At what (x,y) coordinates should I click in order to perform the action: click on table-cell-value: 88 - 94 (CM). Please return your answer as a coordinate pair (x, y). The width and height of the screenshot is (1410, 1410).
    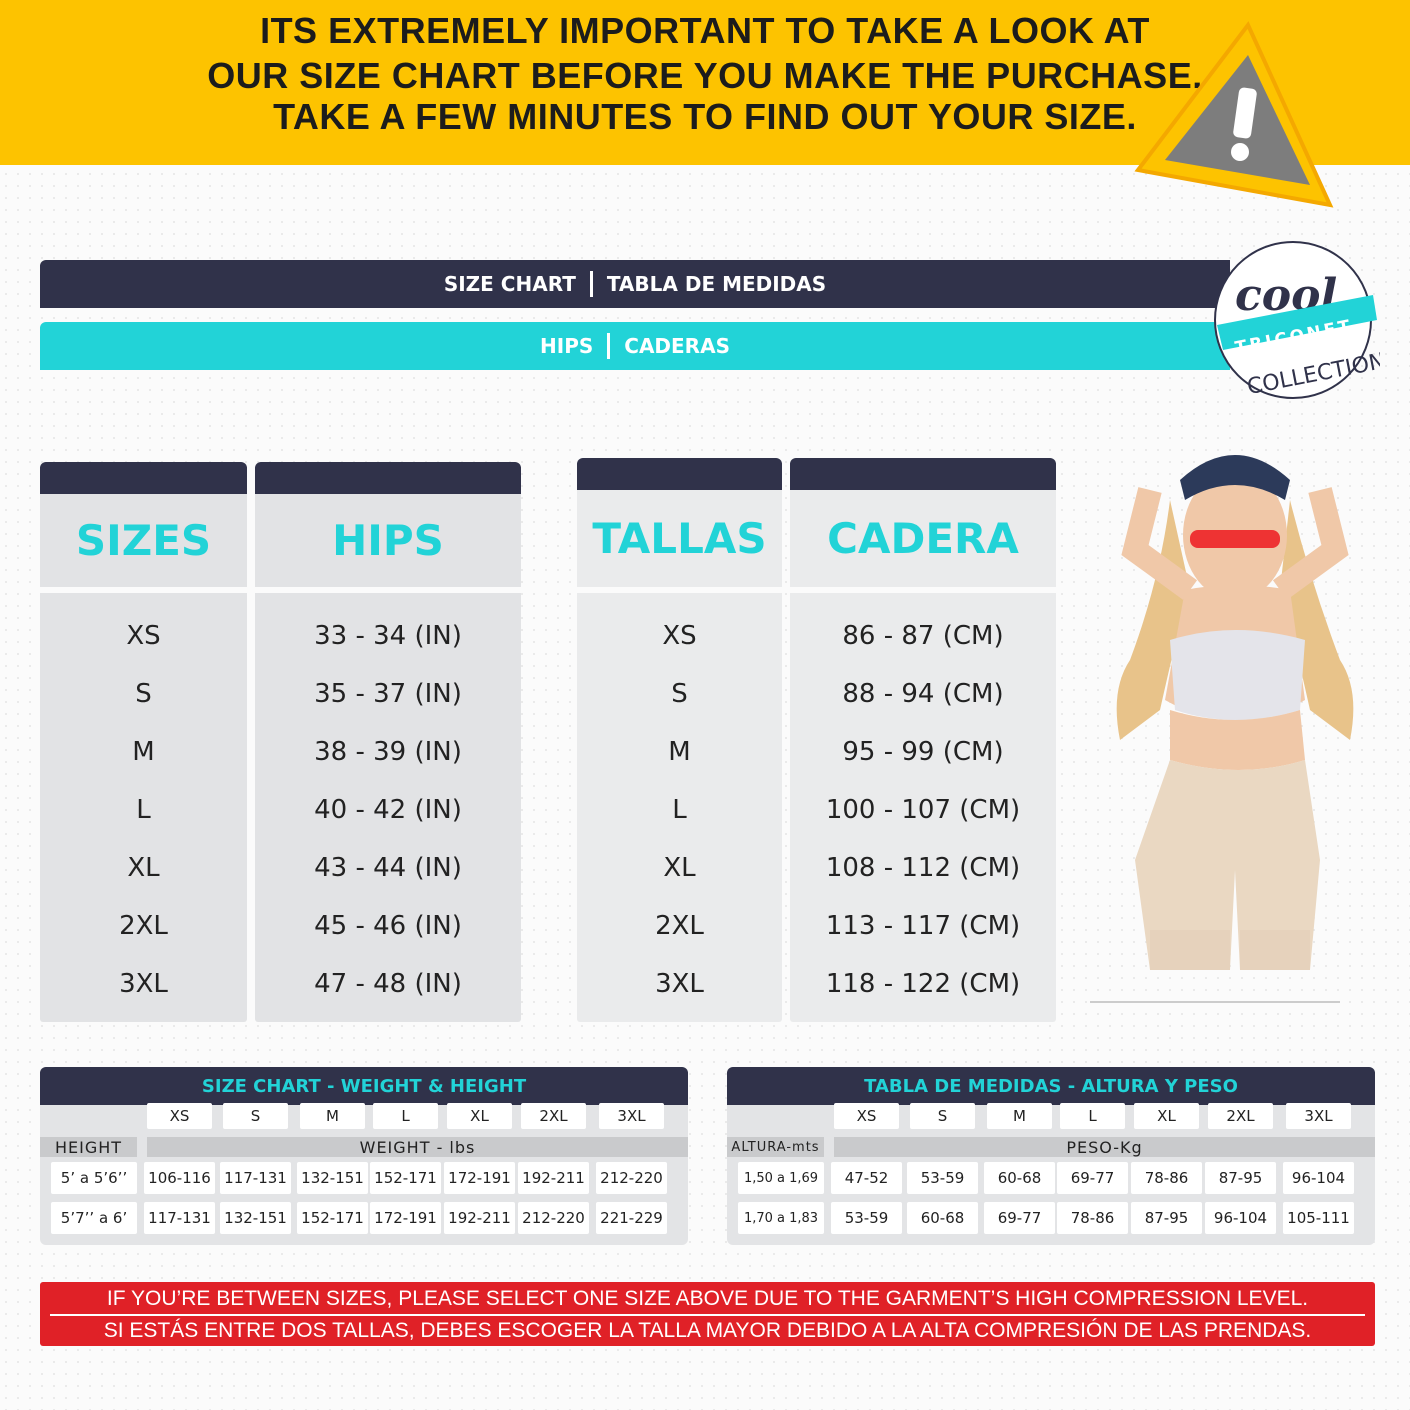
    Looking at the image, I should click on (923, 694).